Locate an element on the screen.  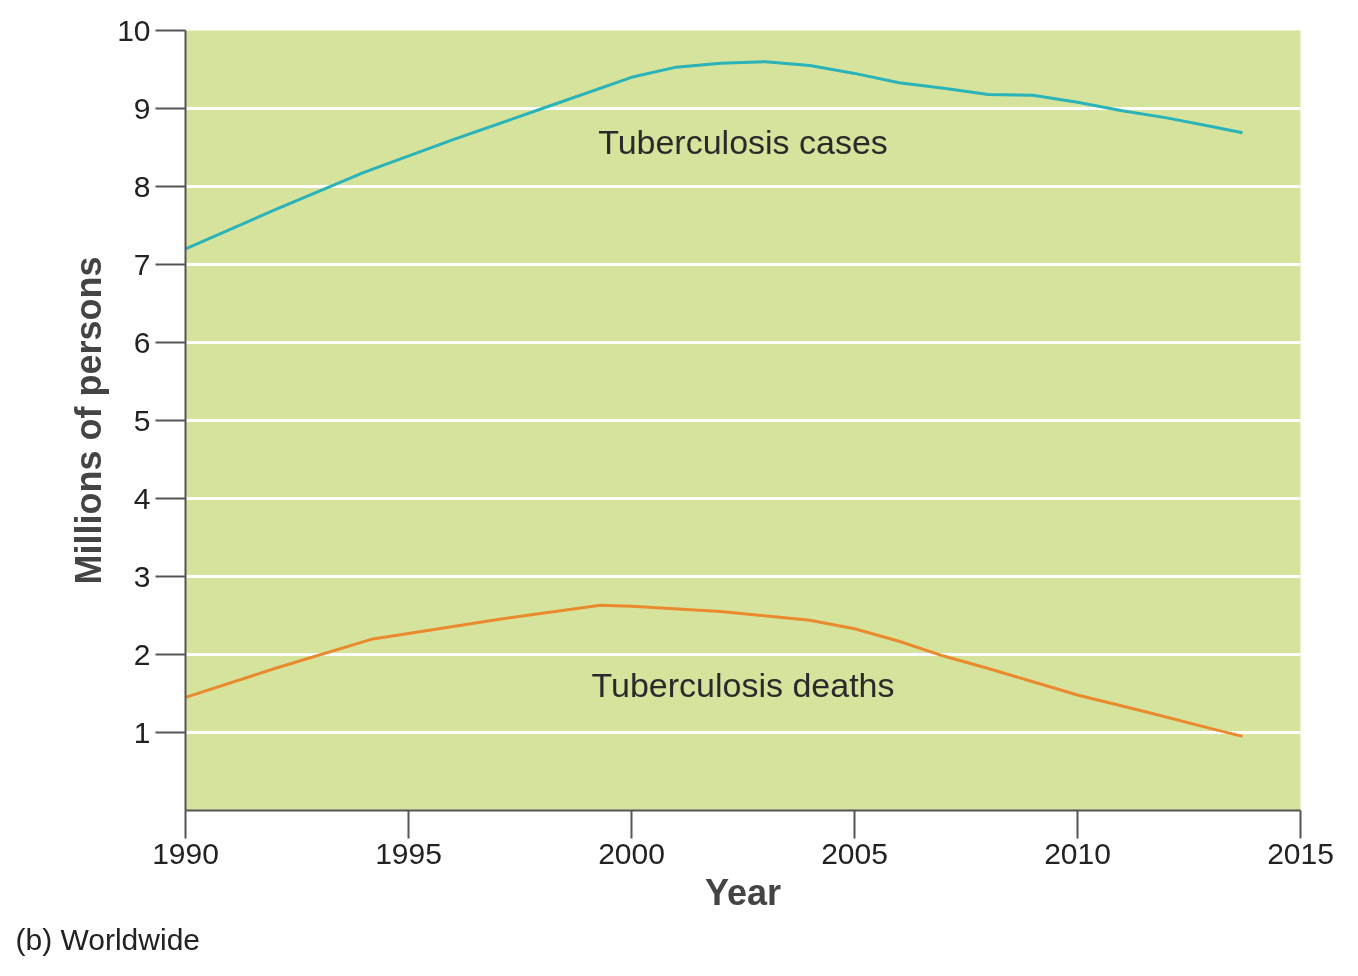
series-label: Tuberculosis cases is located at coordinates (743, 141).